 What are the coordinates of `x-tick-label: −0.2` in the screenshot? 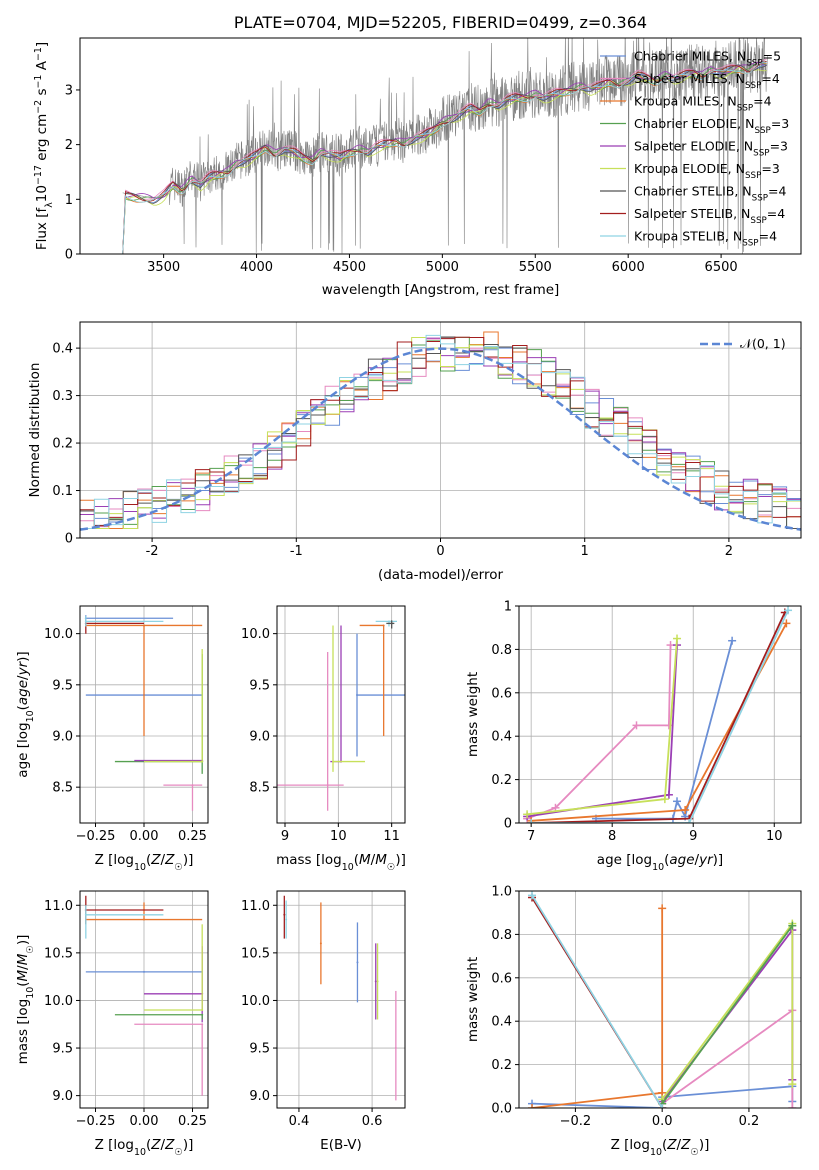 It's located at (576, 1121).